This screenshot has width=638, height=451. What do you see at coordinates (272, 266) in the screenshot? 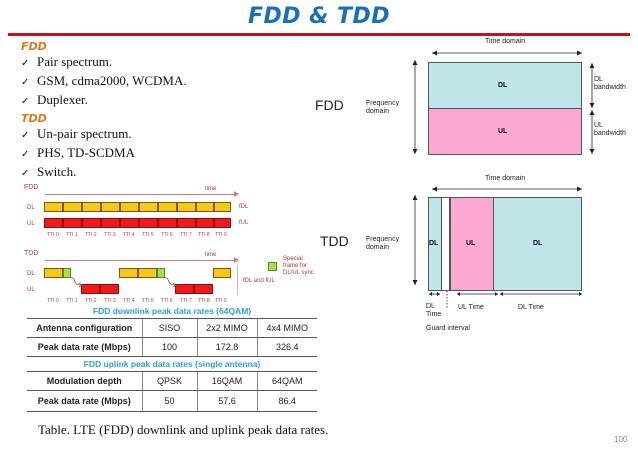
I see `special-frame-legend-swatch` at bounding box center [272, 266].